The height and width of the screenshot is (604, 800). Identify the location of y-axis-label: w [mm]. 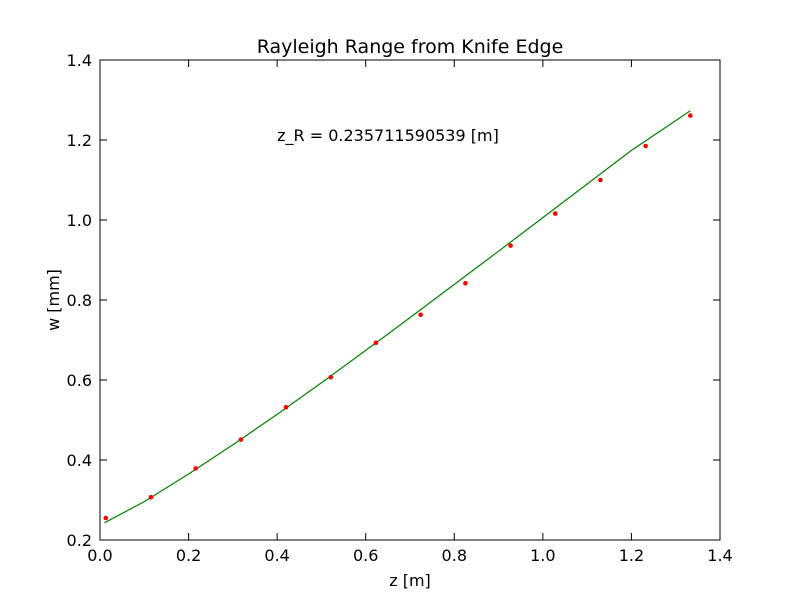
(53, 300).